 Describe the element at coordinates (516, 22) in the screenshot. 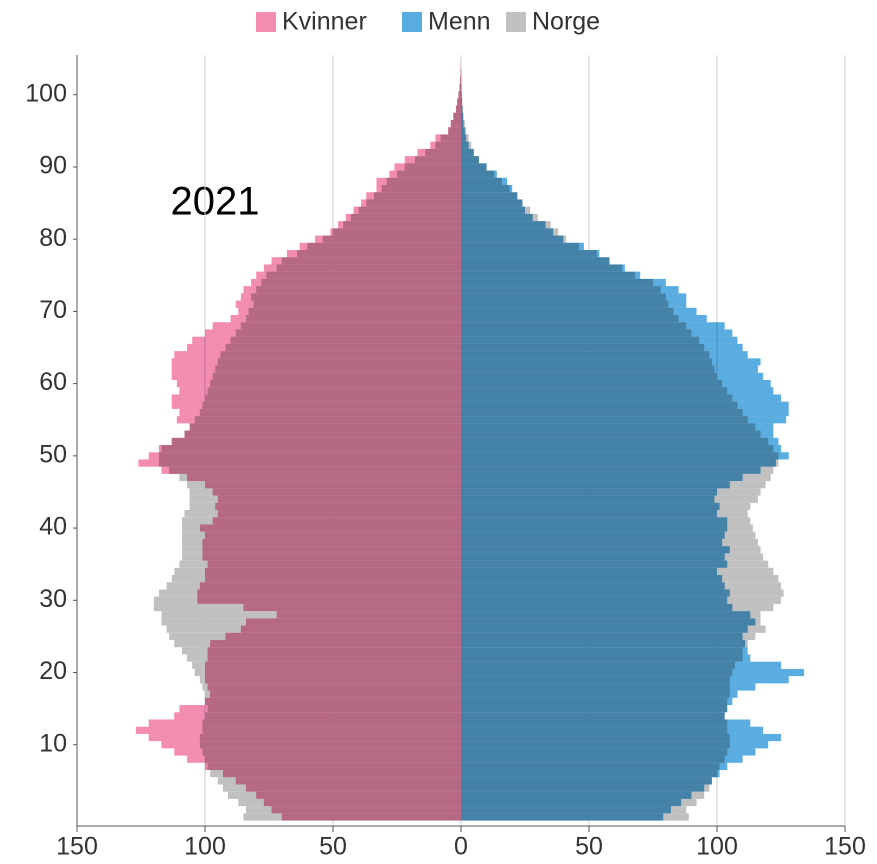

I see `legend-swatch` at that location.